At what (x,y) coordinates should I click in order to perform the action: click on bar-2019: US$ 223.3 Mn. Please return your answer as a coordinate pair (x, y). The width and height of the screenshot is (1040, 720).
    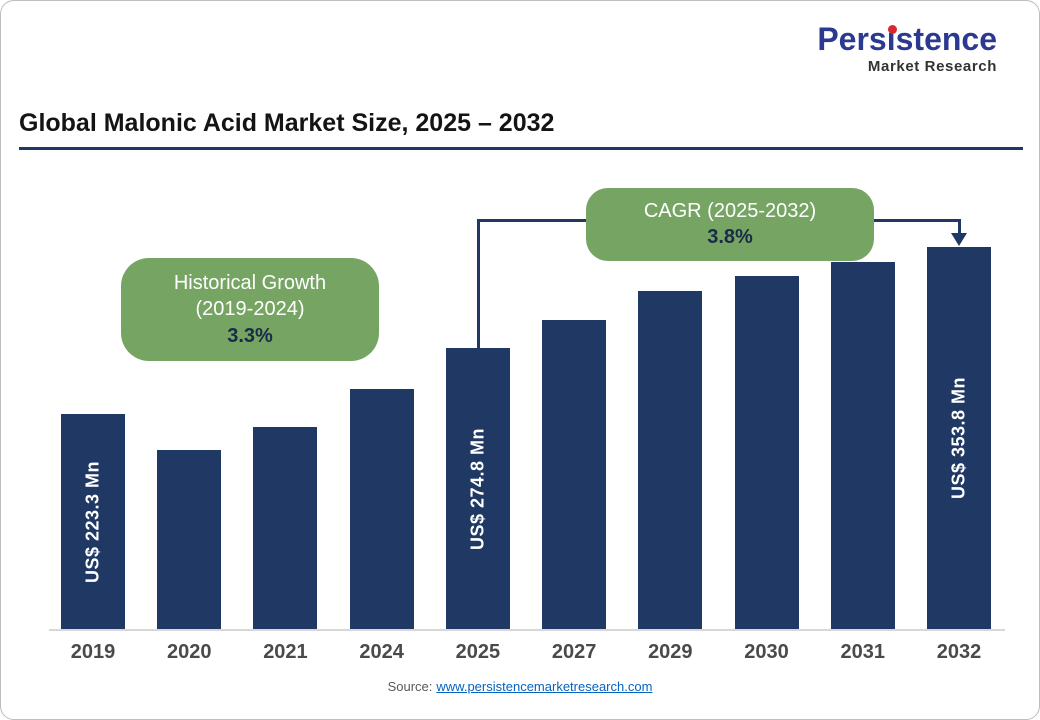
    Looking at the image, I should click on (93, 521).